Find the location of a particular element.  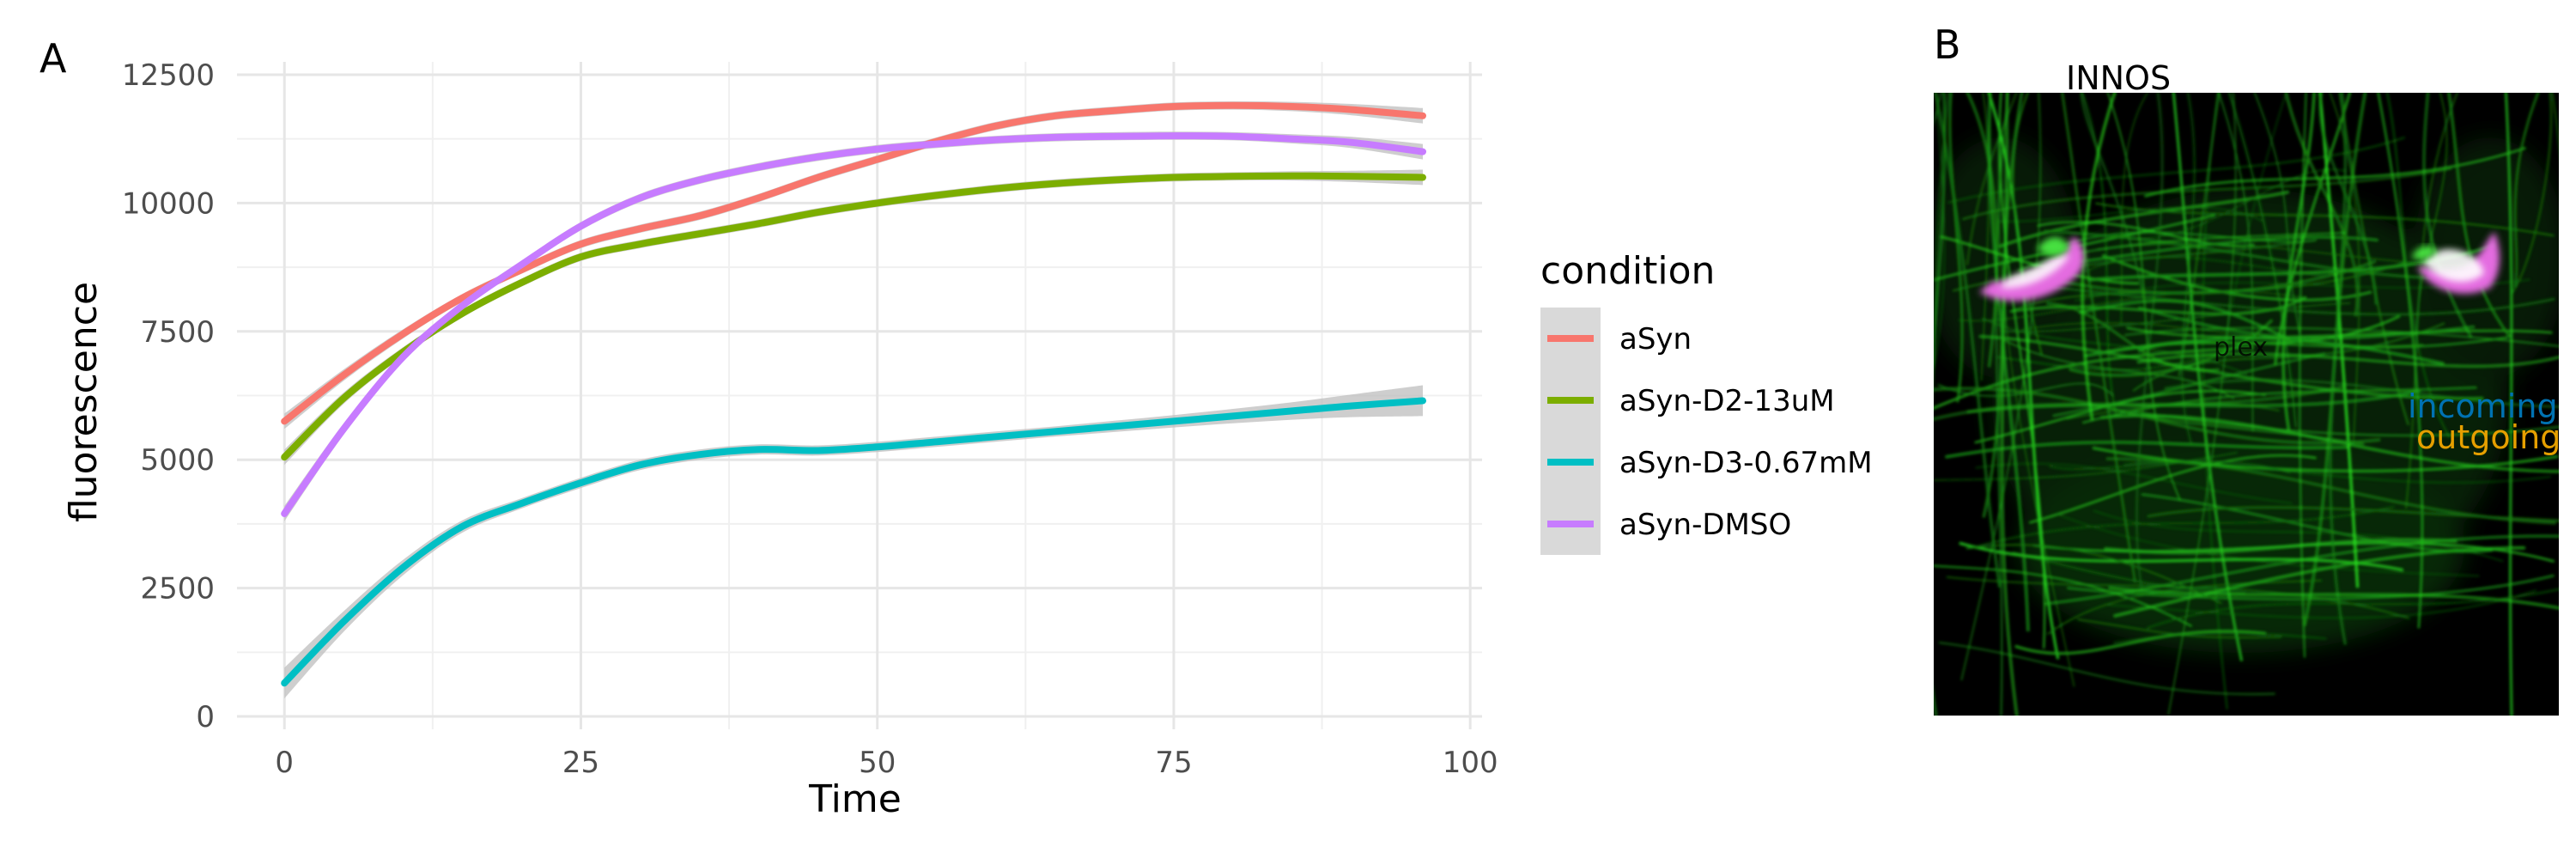

x-tick-label: 50 is located at coordinates (878, 763).